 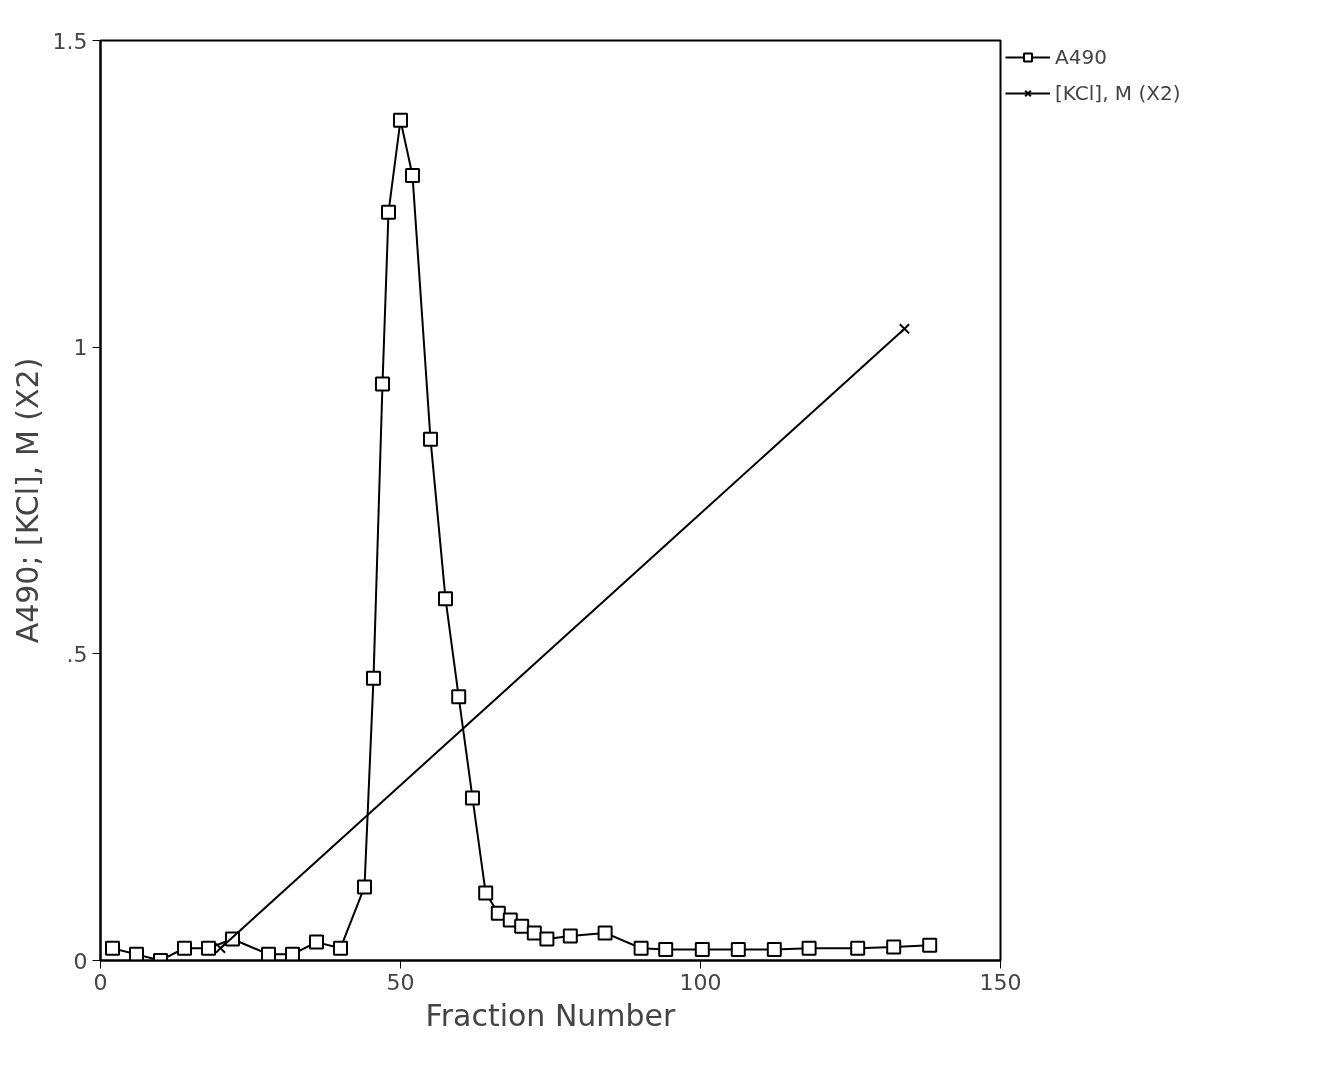 I want to click on y-tick-label: 1.5, so click(x=70, y=41).